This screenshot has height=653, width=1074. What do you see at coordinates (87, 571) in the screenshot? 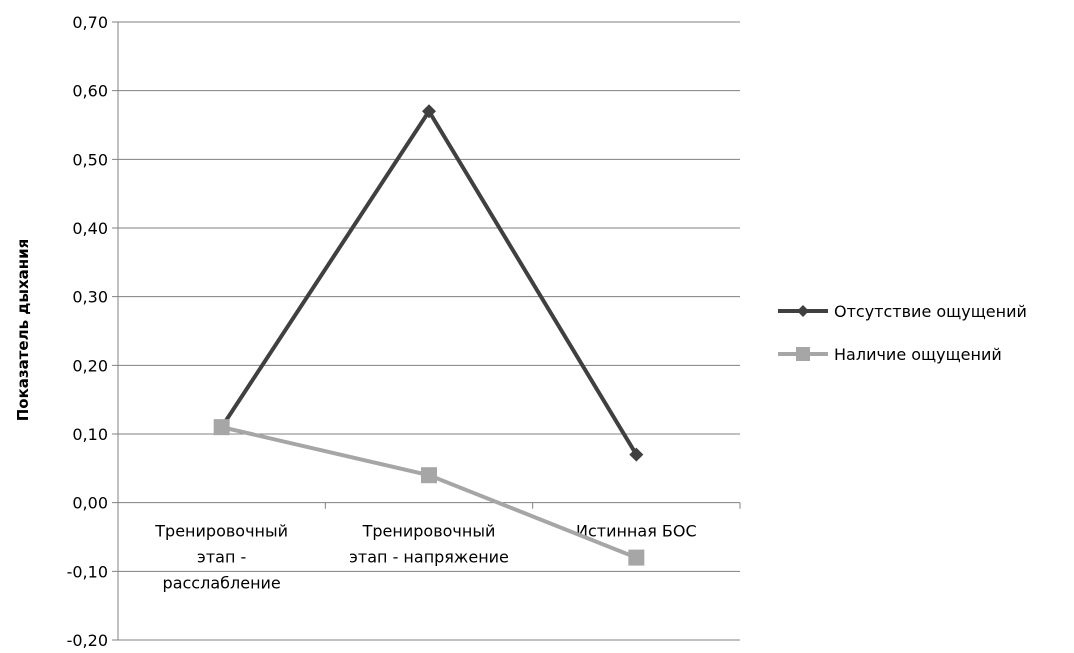
I see `y-tick-label: -0,10` at bounding box center [87, 571].